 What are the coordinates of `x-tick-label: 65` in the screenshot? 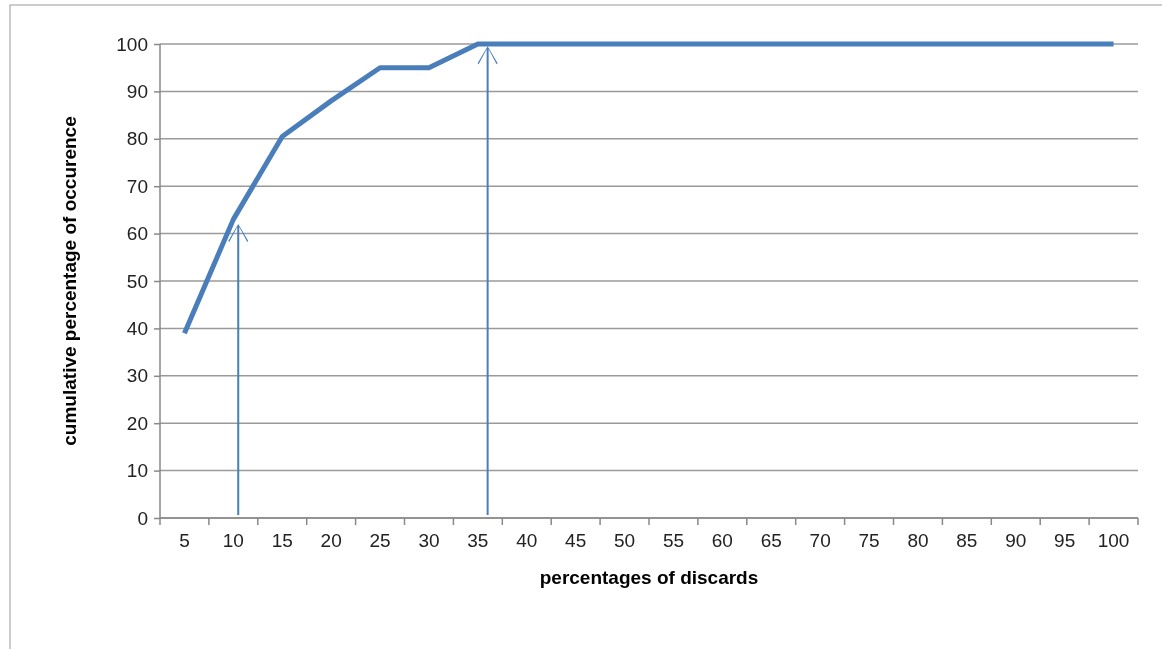 It's located at (771, 541).